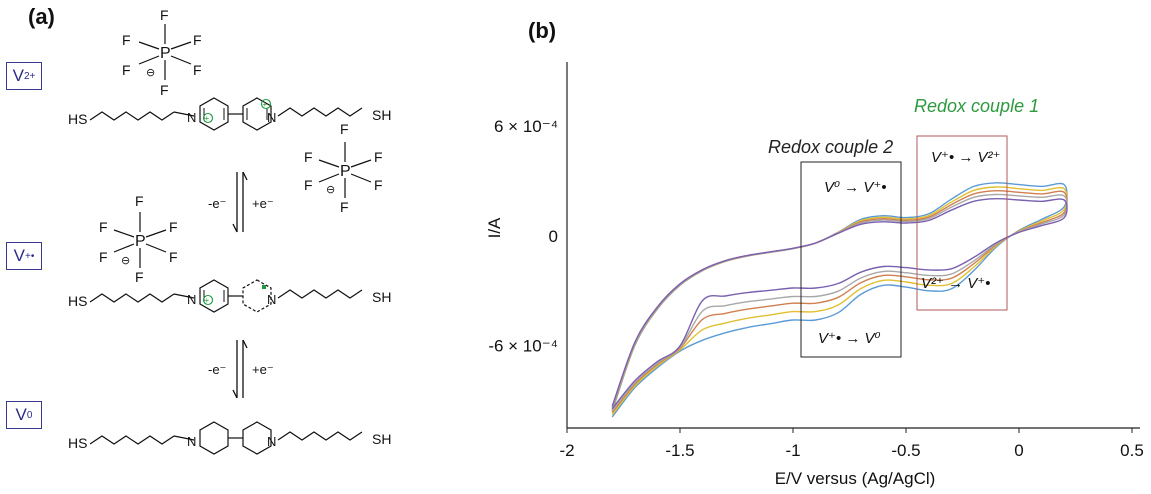 The height and width of the screenshot is (494, 1151). I want to click on y-axis-label: I/A, so click(494, 227).